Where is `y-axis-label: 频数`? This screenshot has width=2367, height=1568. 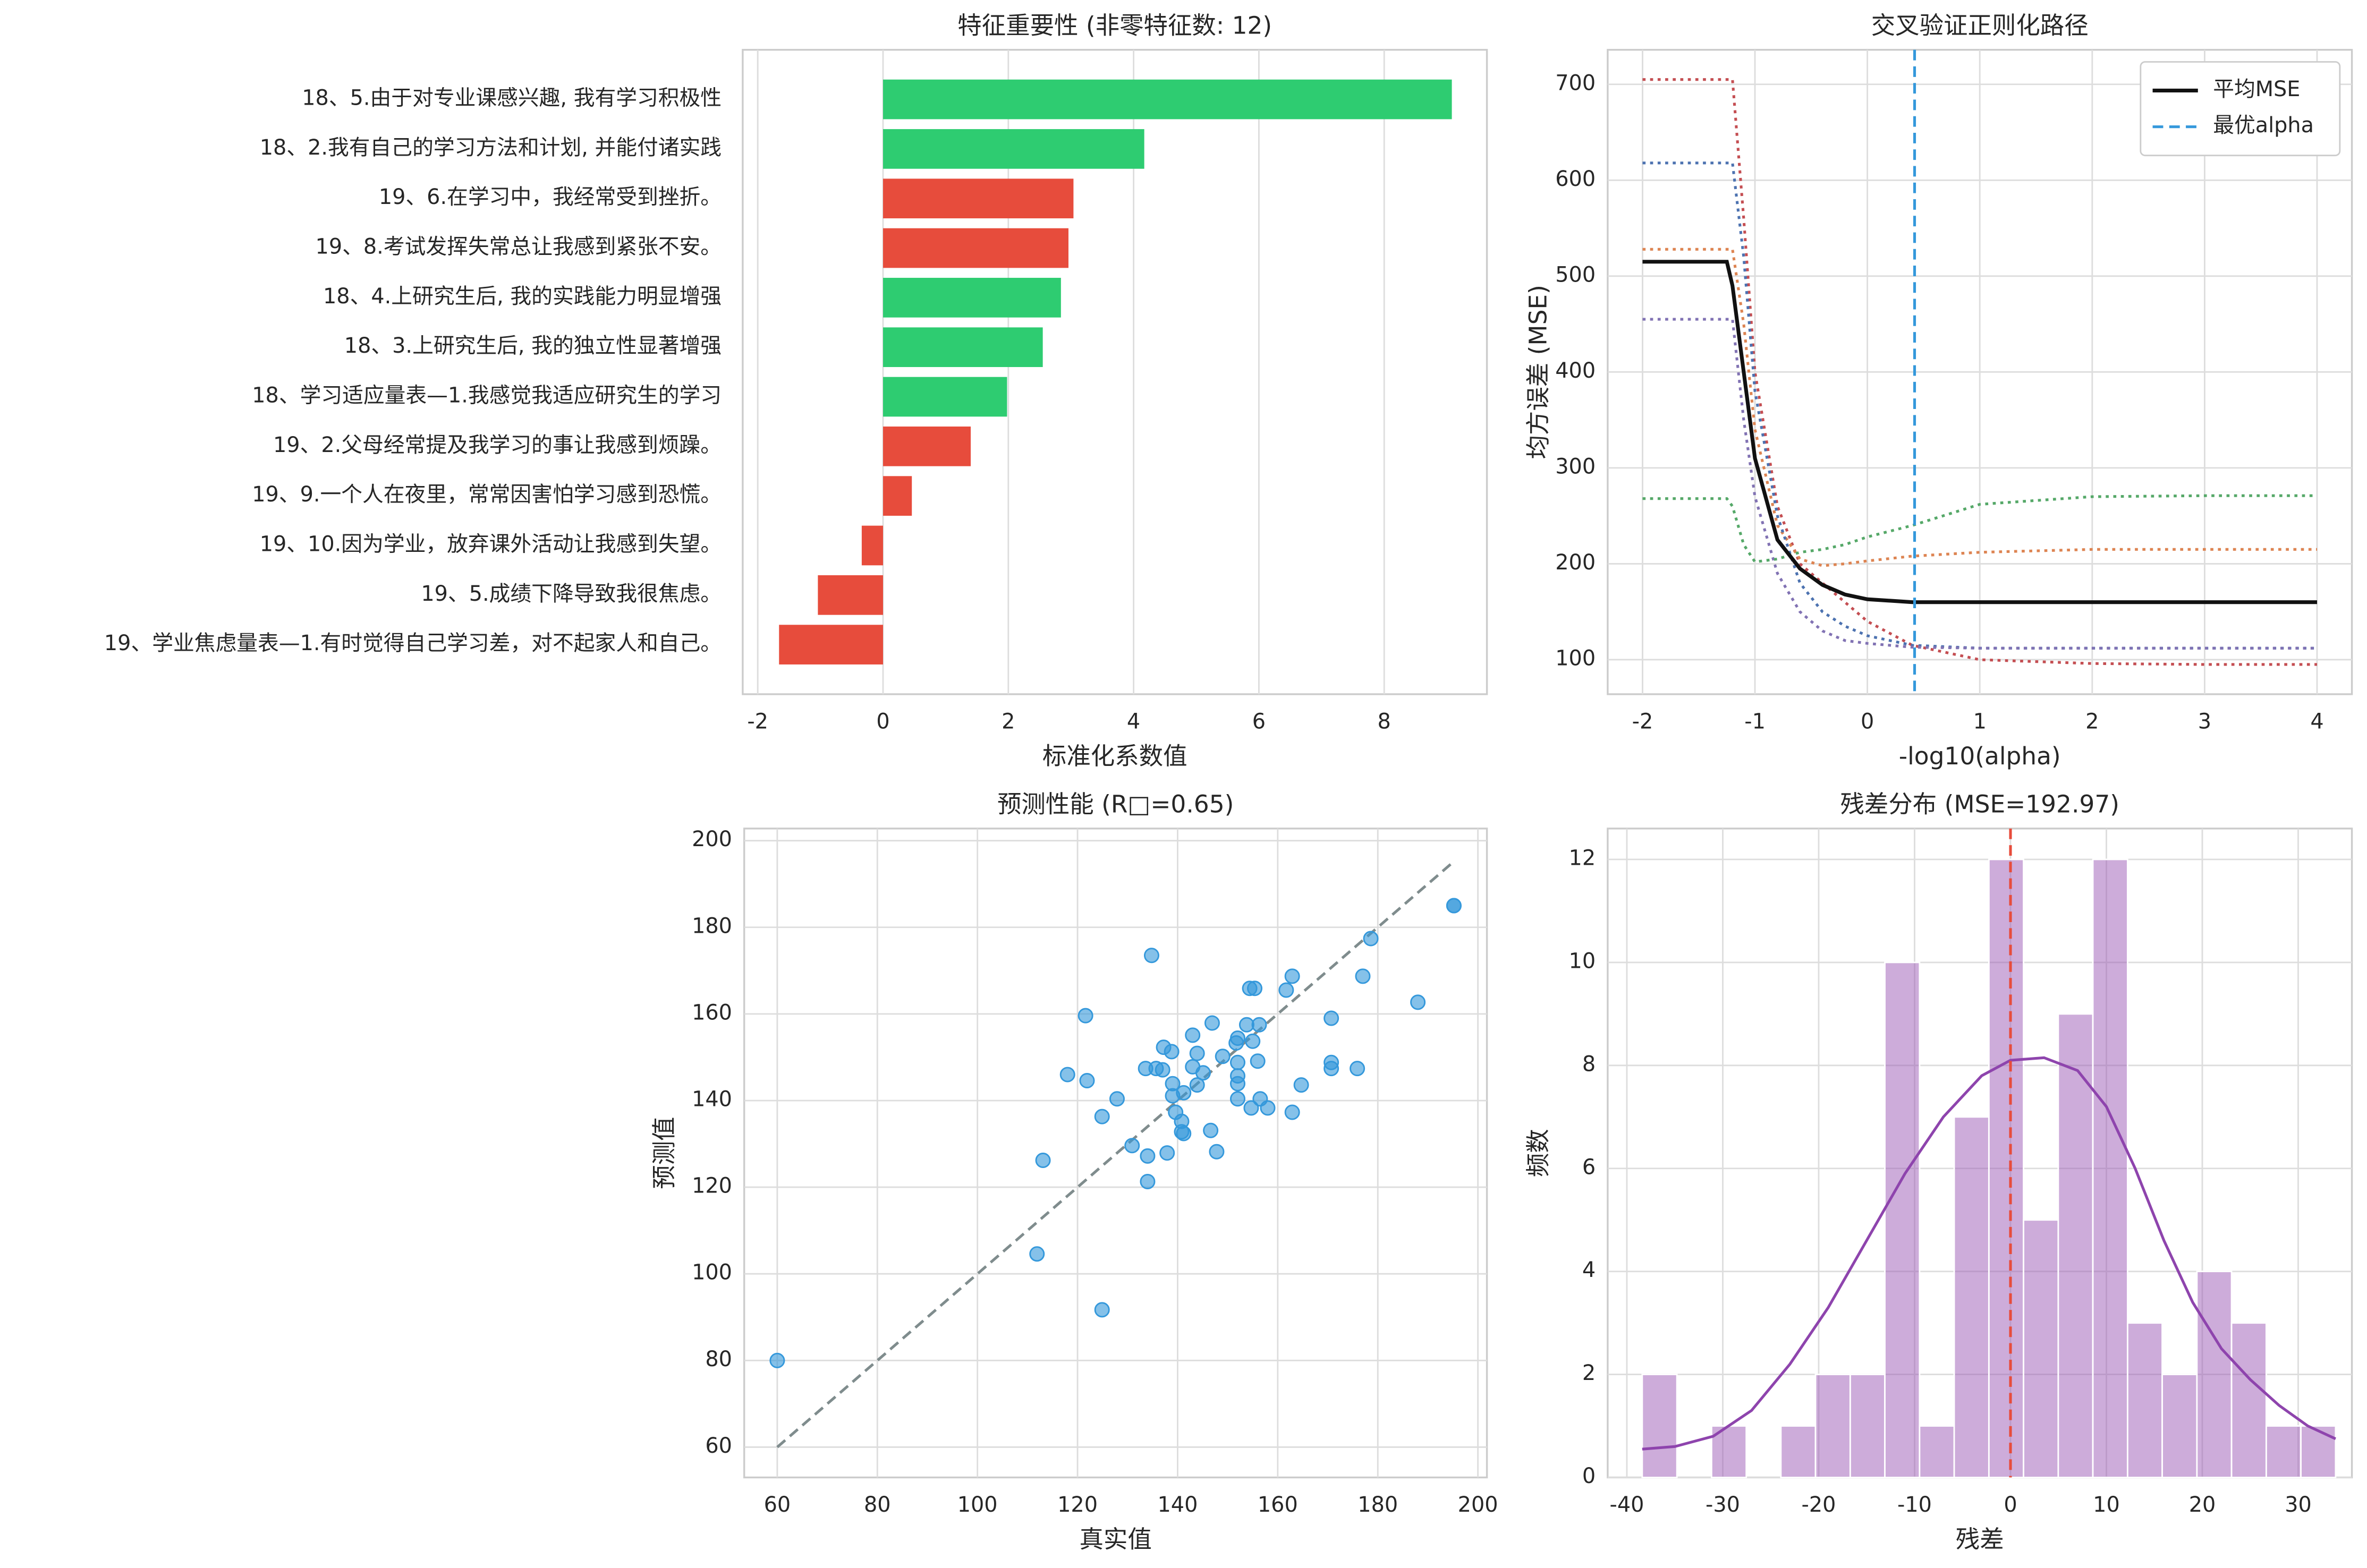 y-axis-label: 频数 is located at coordinates (1538, 1153).